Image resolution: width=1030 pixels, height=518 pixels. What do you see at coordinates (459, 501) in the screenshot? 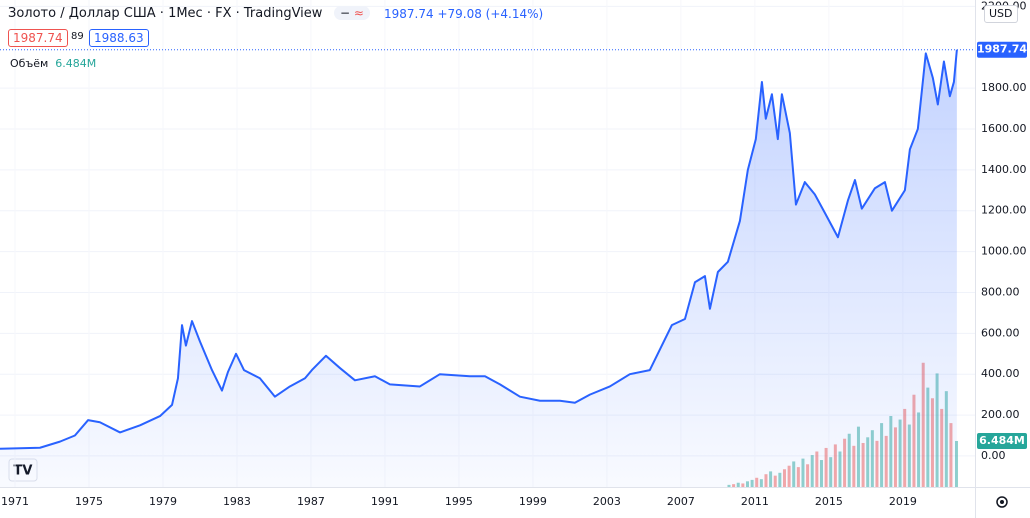
I see `x-tick-label: 1995` at bounding box center [459, 501].